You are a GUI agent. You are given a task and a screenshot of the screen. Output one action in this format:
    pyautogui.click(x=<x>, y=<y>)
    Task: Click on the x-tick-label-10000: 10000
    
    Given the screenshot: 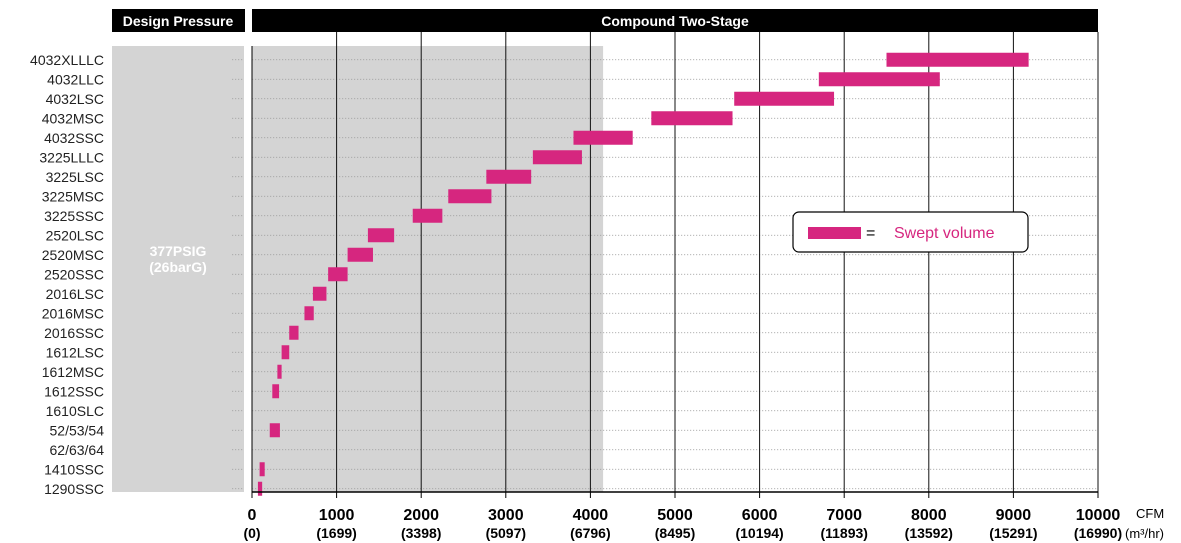 What is the action you would take?
    pyautogui.click(x=1098, y=515)
    